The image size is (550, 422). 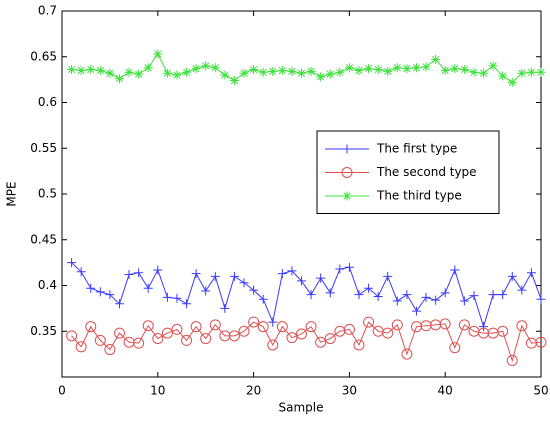 What do you see at coordinates (426, 172) in the screenshot?
I see `legend-label: The second type` at bounding box center [426, 172].